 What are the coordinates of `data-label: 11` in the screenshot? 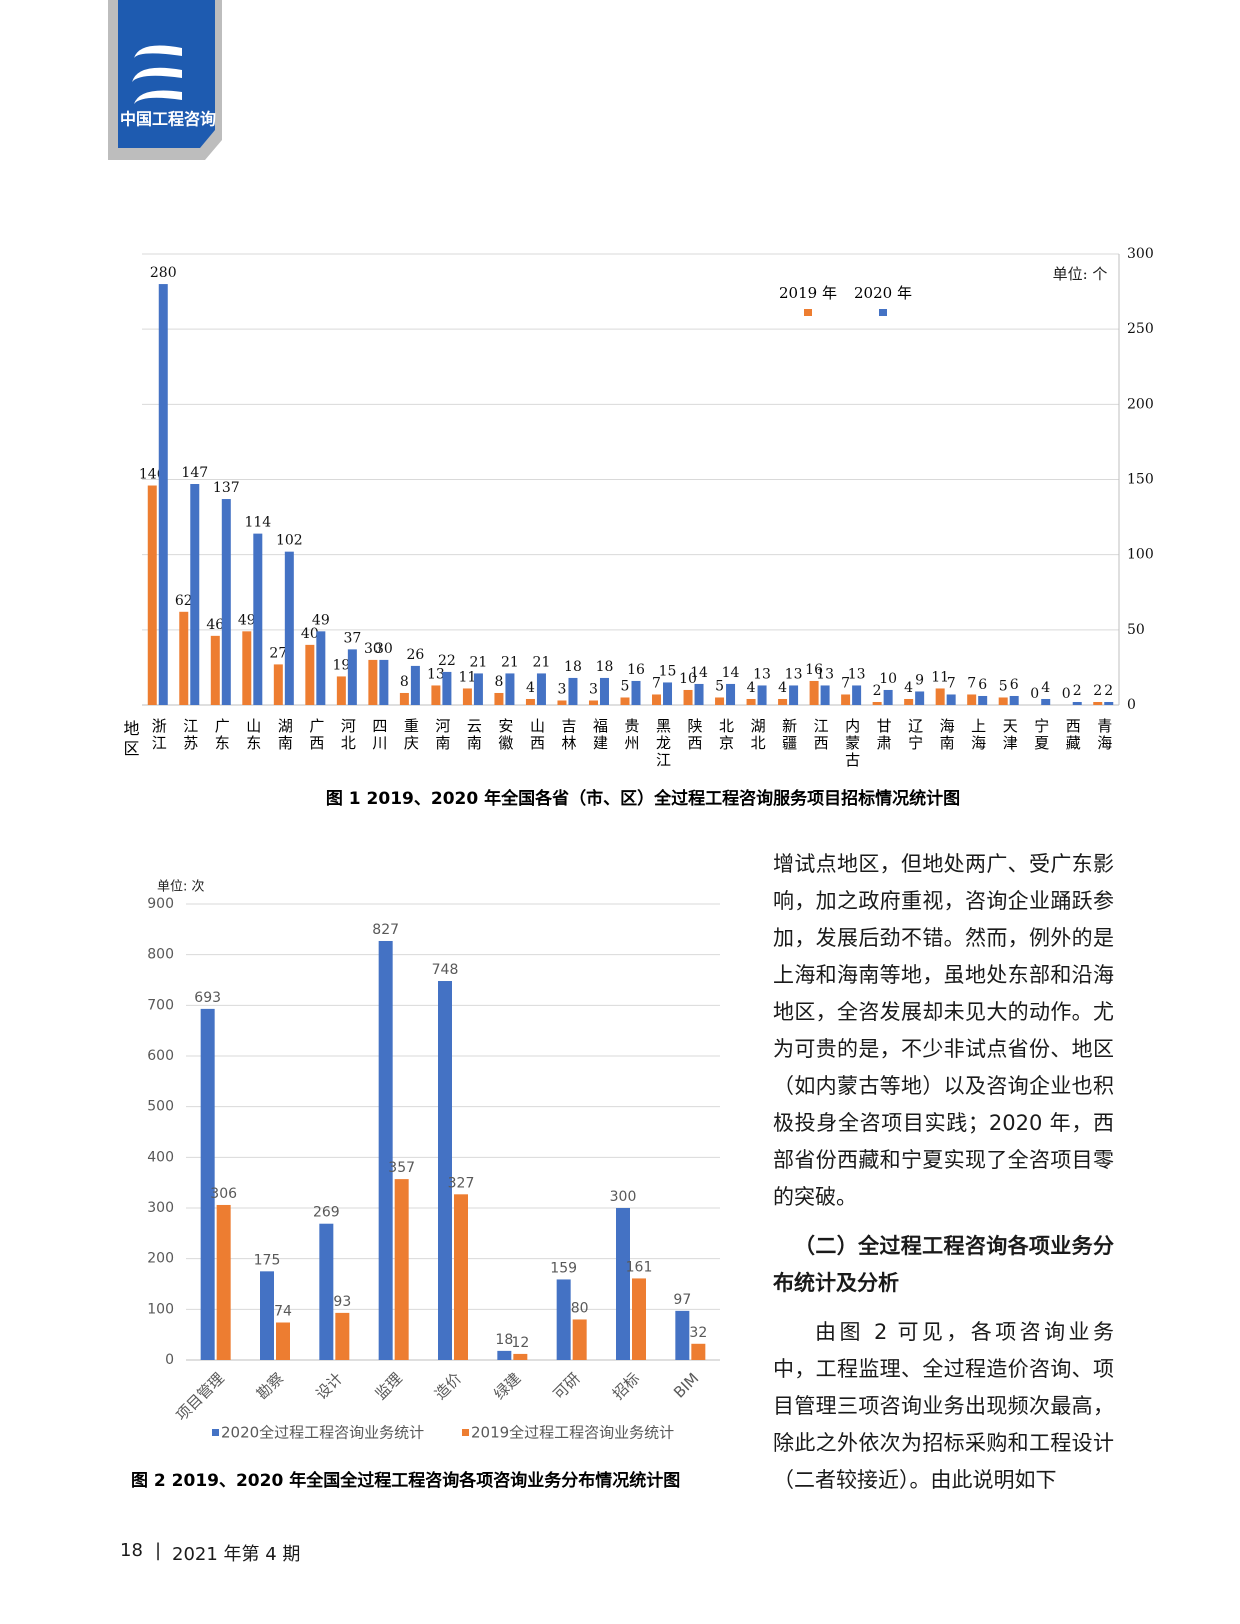 It's located at (468, 677).